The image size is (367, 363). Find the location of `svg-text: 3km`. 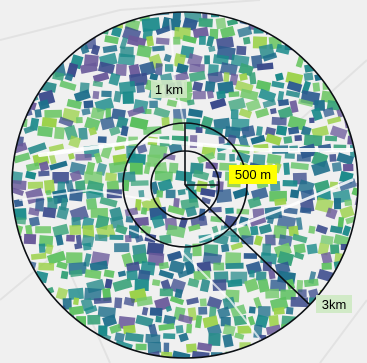

svg-text: 3km is located at coordinates (334, 304).